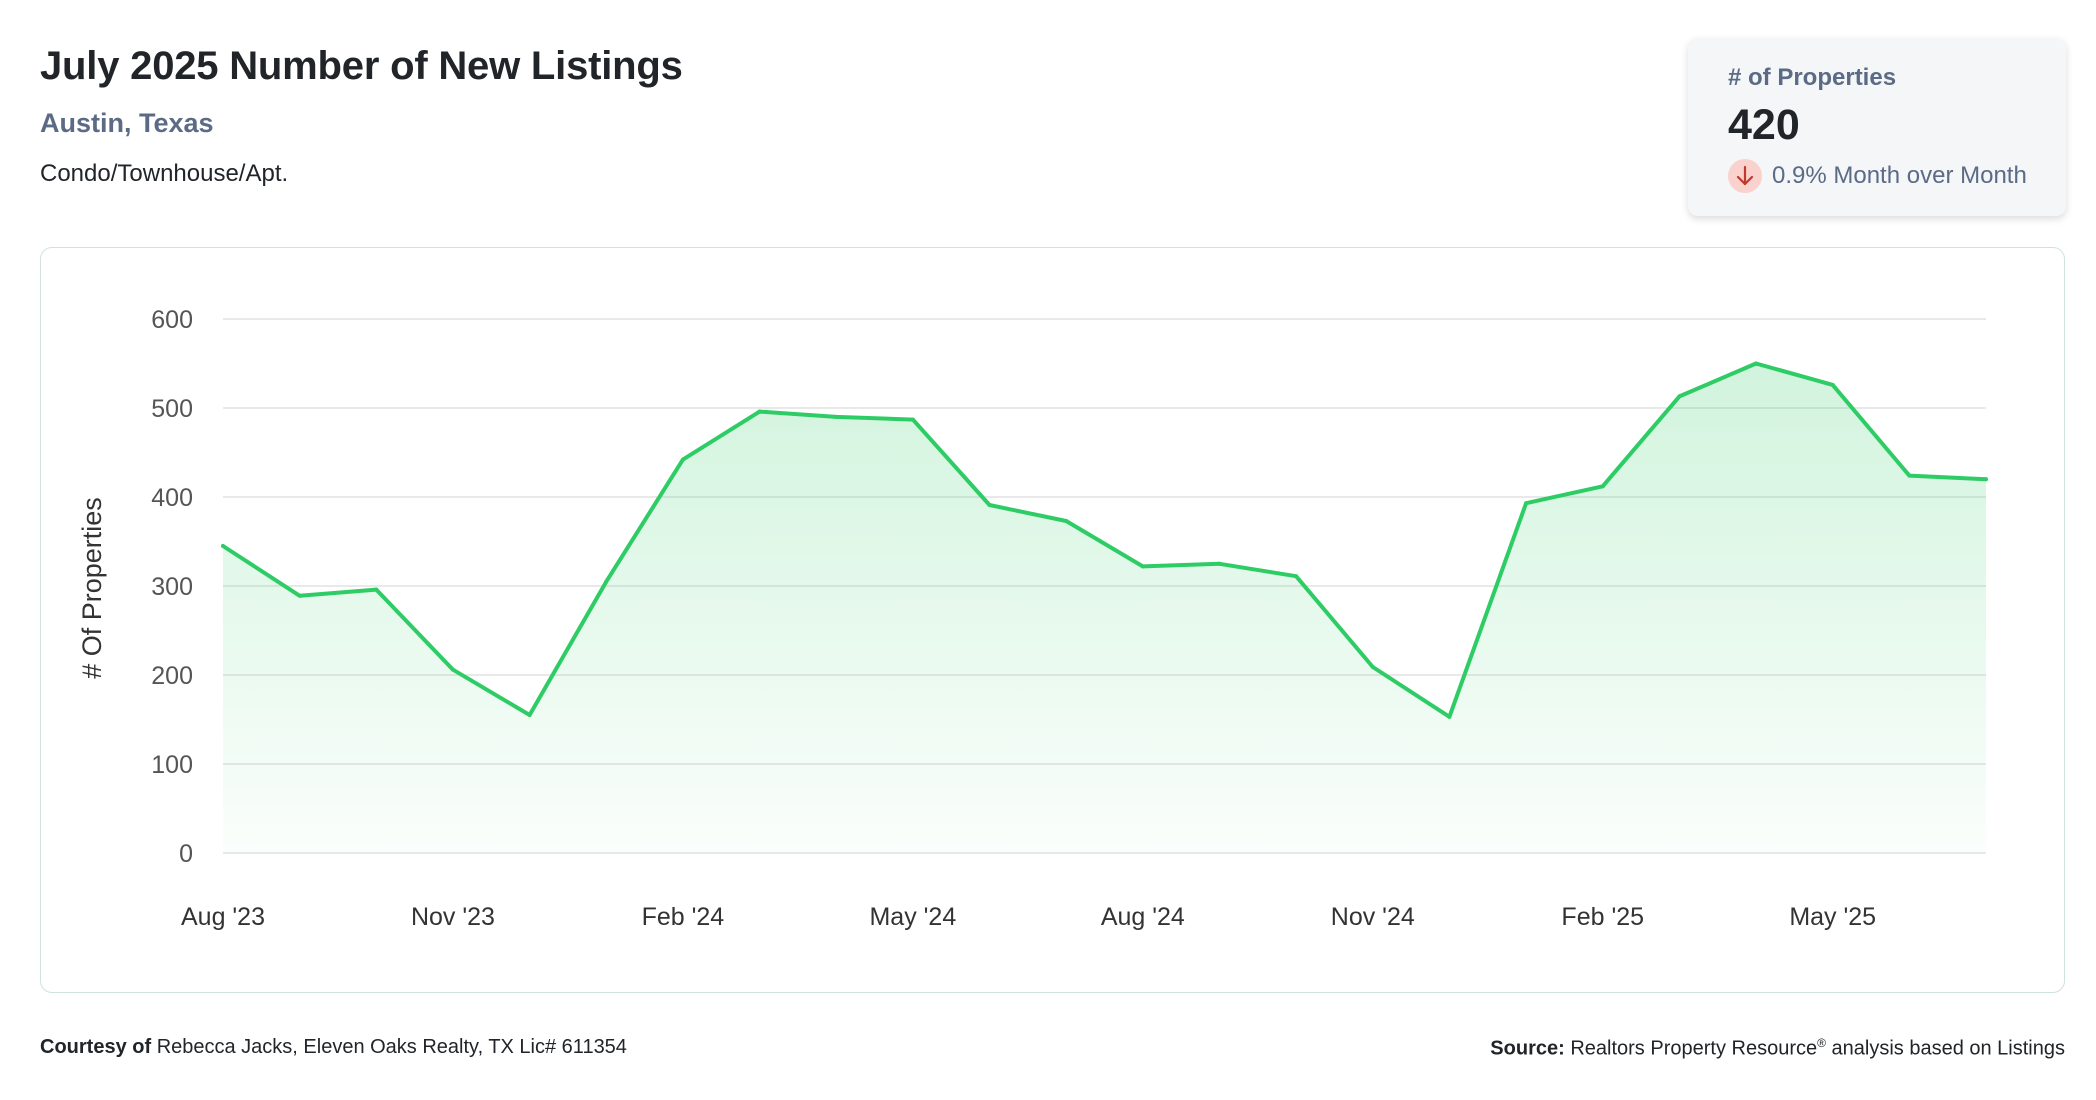 This screenshot has width=2096, height=1100. Describe the element at coordinates (92, 588) in the screenshot. I see `y-axis-label: # Of Properties` at that location.